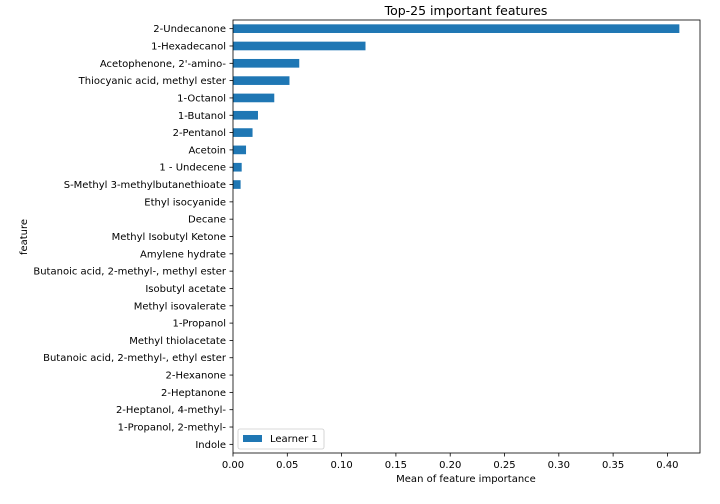  What do you see at coordinates (185, 202) in the screenshot?
I see `y-tick-label: Ethyl isocyanide` at bounding box center [185, 202].